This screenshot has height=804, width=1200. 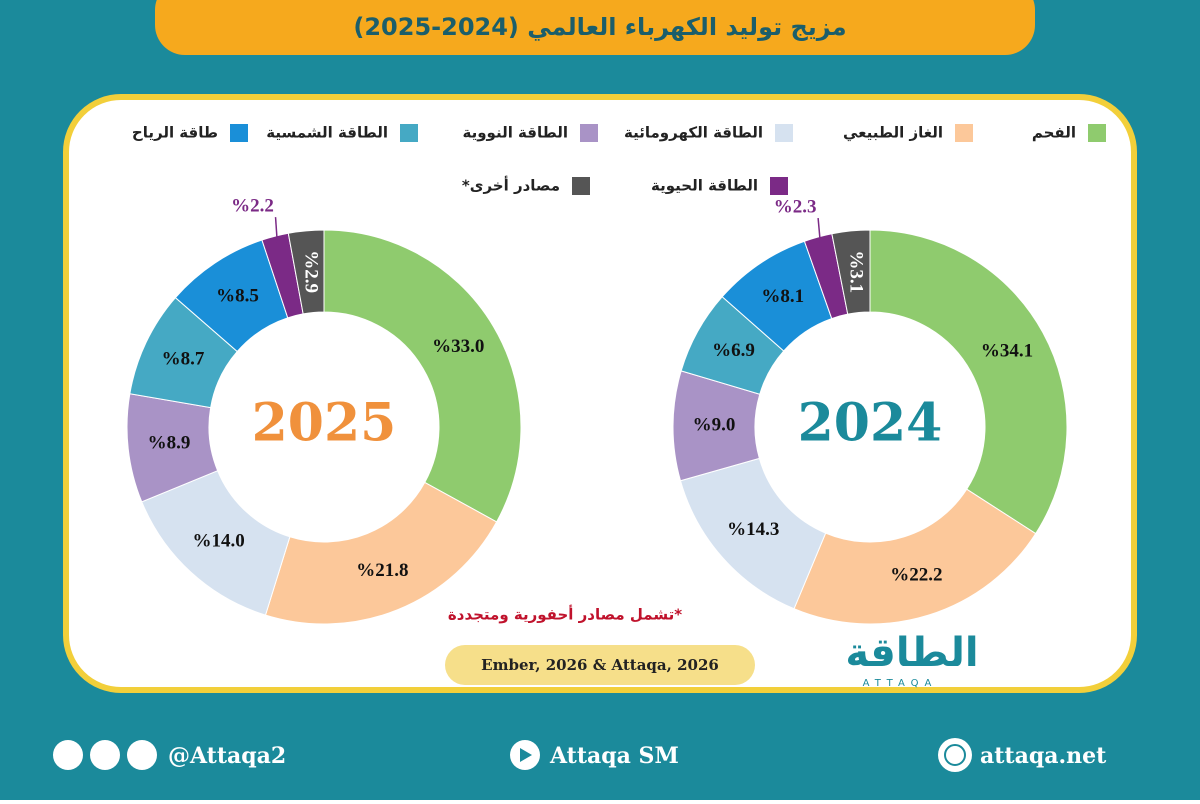 What do you see at coordinates (175, 133) in the screenshot?
I see `legend-label: طاقة الرياح` at bounding box center [175, 133].